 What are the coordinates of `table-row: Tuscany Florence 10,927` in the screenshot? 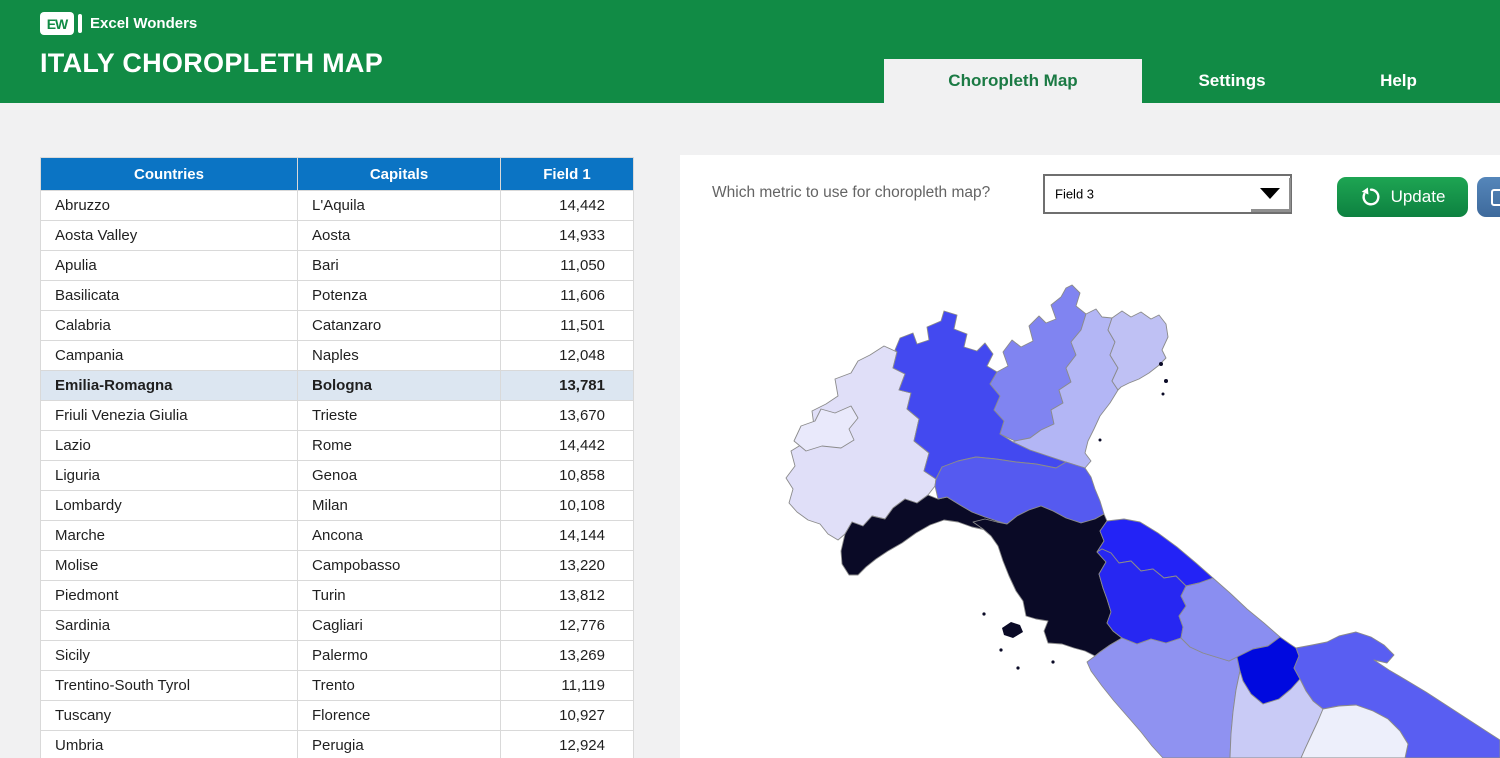 It's located at (337, 715).